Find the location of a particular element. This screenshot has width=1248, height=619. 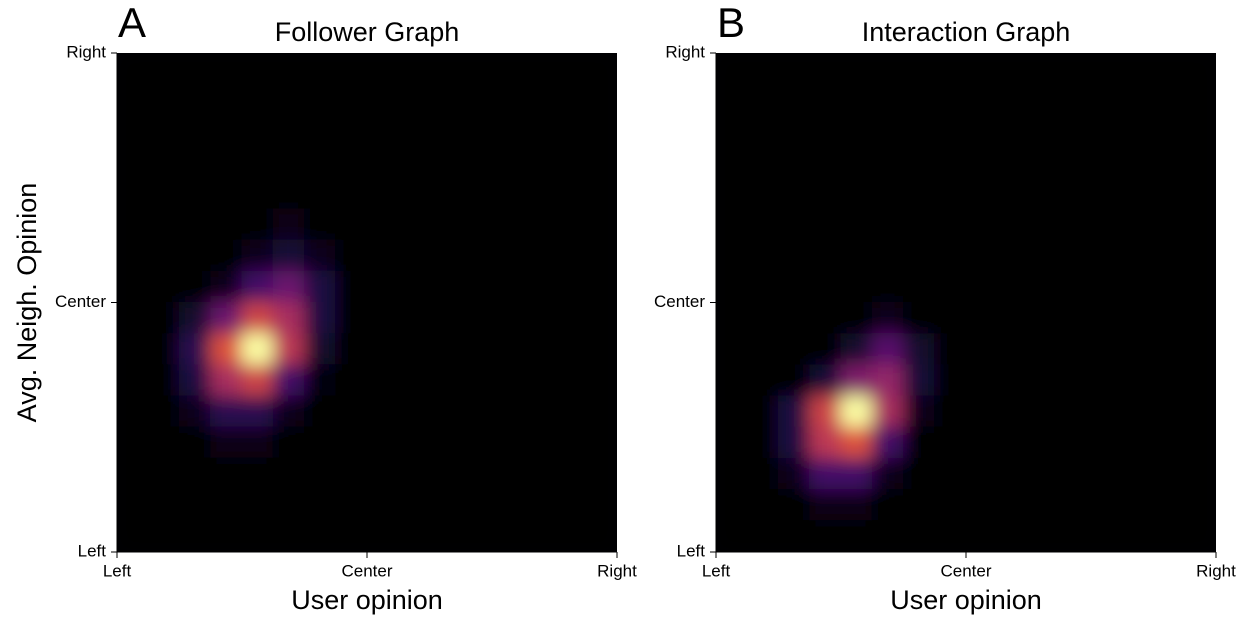

y-tick-label: Right is located at coordinates (86, 51).